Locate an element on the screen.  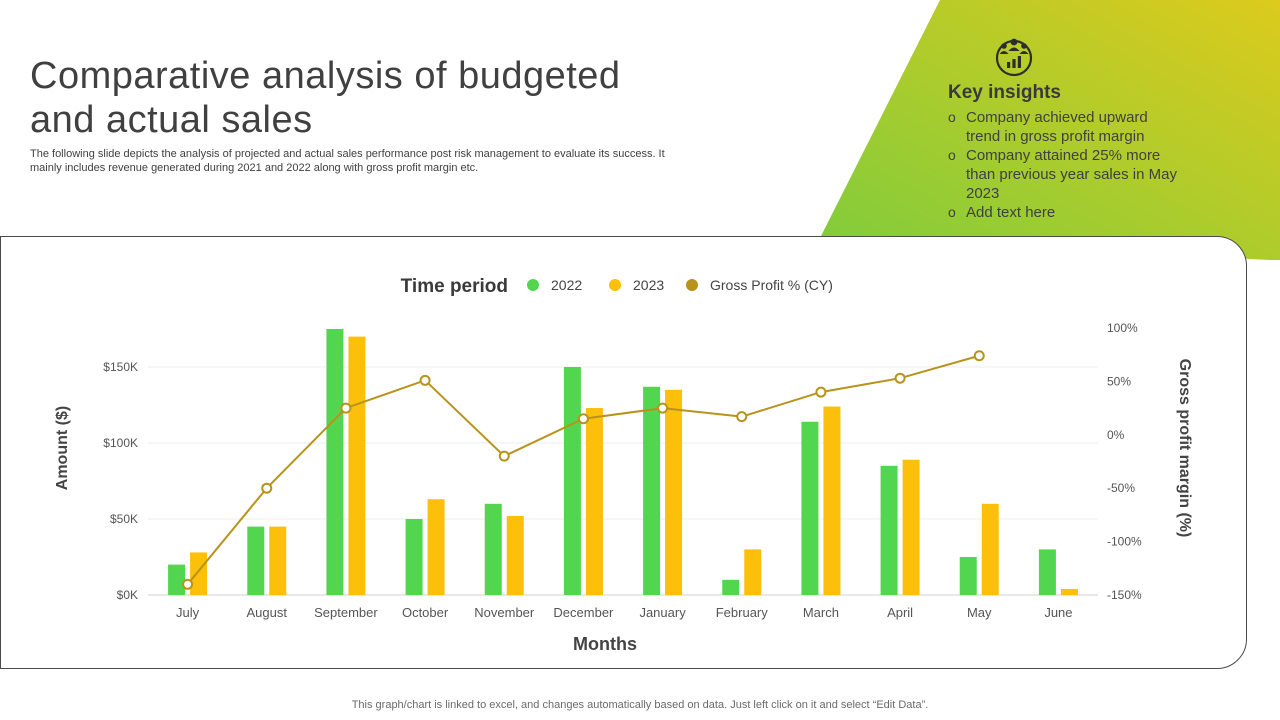
legend-label: Gross Profit % (CY) is located at coordinates (771, 285).